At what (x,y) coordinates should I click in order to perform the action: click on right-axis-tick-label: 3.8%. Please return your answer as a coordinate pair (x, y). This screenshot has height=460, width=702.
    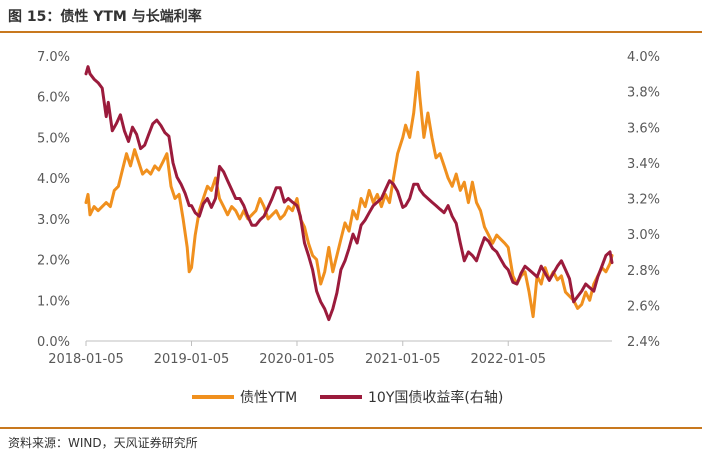
    Looking at the image, I should click on (643, 93).